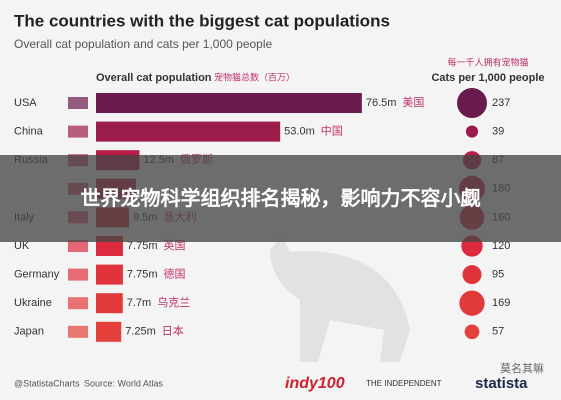 Image resolution: width=561 pixels, height=400 pixels. Describe the element at coordinates (487, 61) in the screenshot. I see `column-header-zh: 每一千人拥有宠物猫` at that location.